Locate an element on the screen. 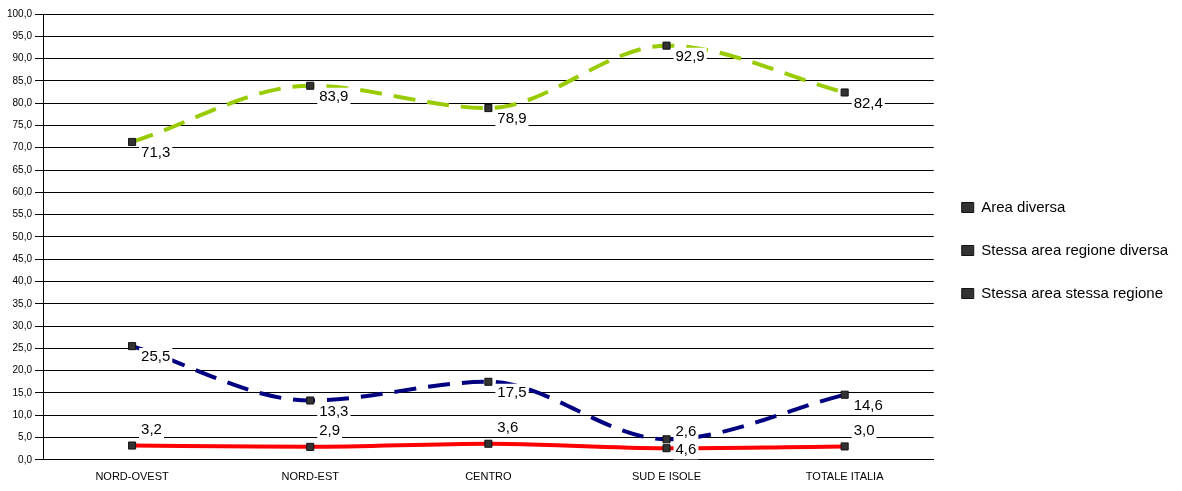  y-tick-label: 50,0 is located at coordinates (22, 236).